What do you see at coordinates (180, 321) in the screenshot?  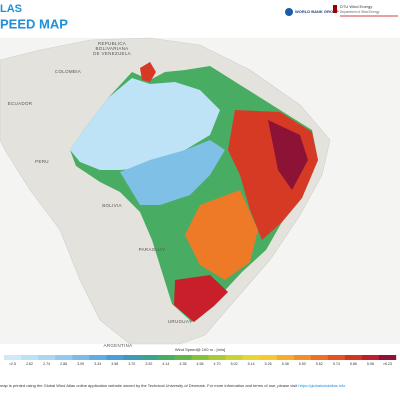 I see `country-label: URUGUAY` at bounding box center [180, 321].